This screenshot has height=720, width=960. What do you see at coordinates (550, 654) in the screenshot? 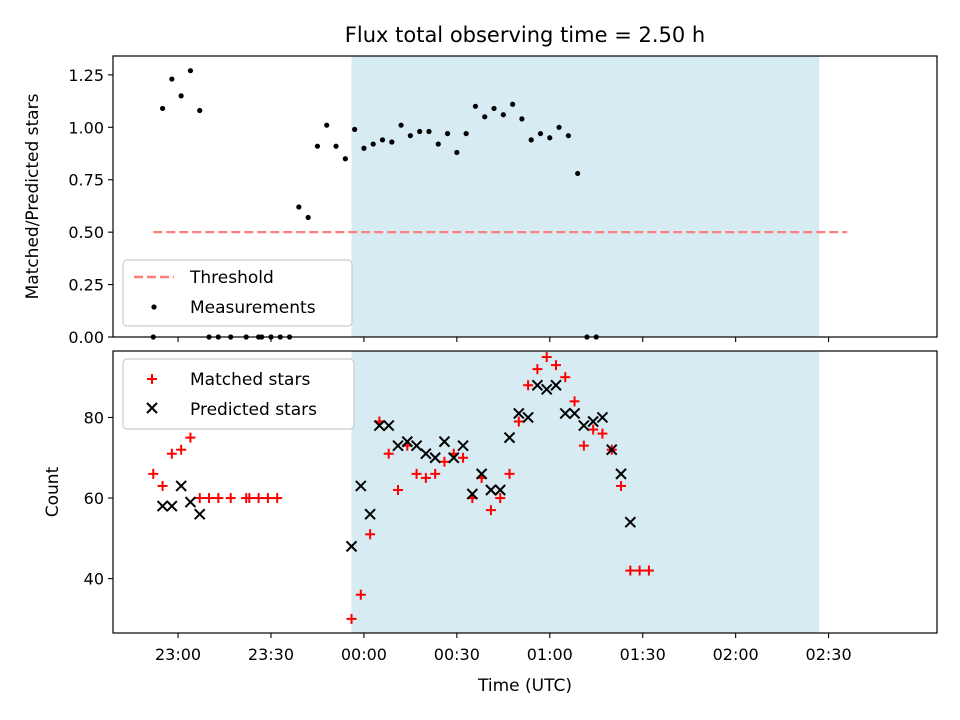
I see `x-tick-label: 01:00` at bounding box center [550, 654].